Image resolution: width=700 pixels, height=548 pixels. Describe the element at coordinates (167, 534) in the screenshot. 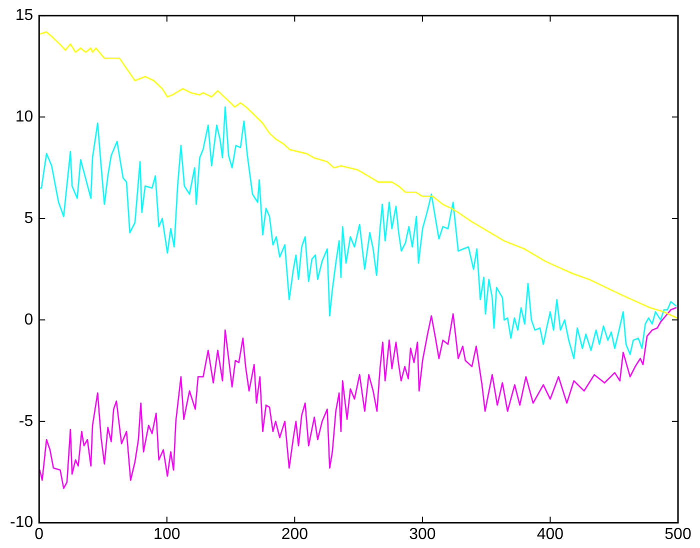

I see `x-tick-label: 100` at that location.